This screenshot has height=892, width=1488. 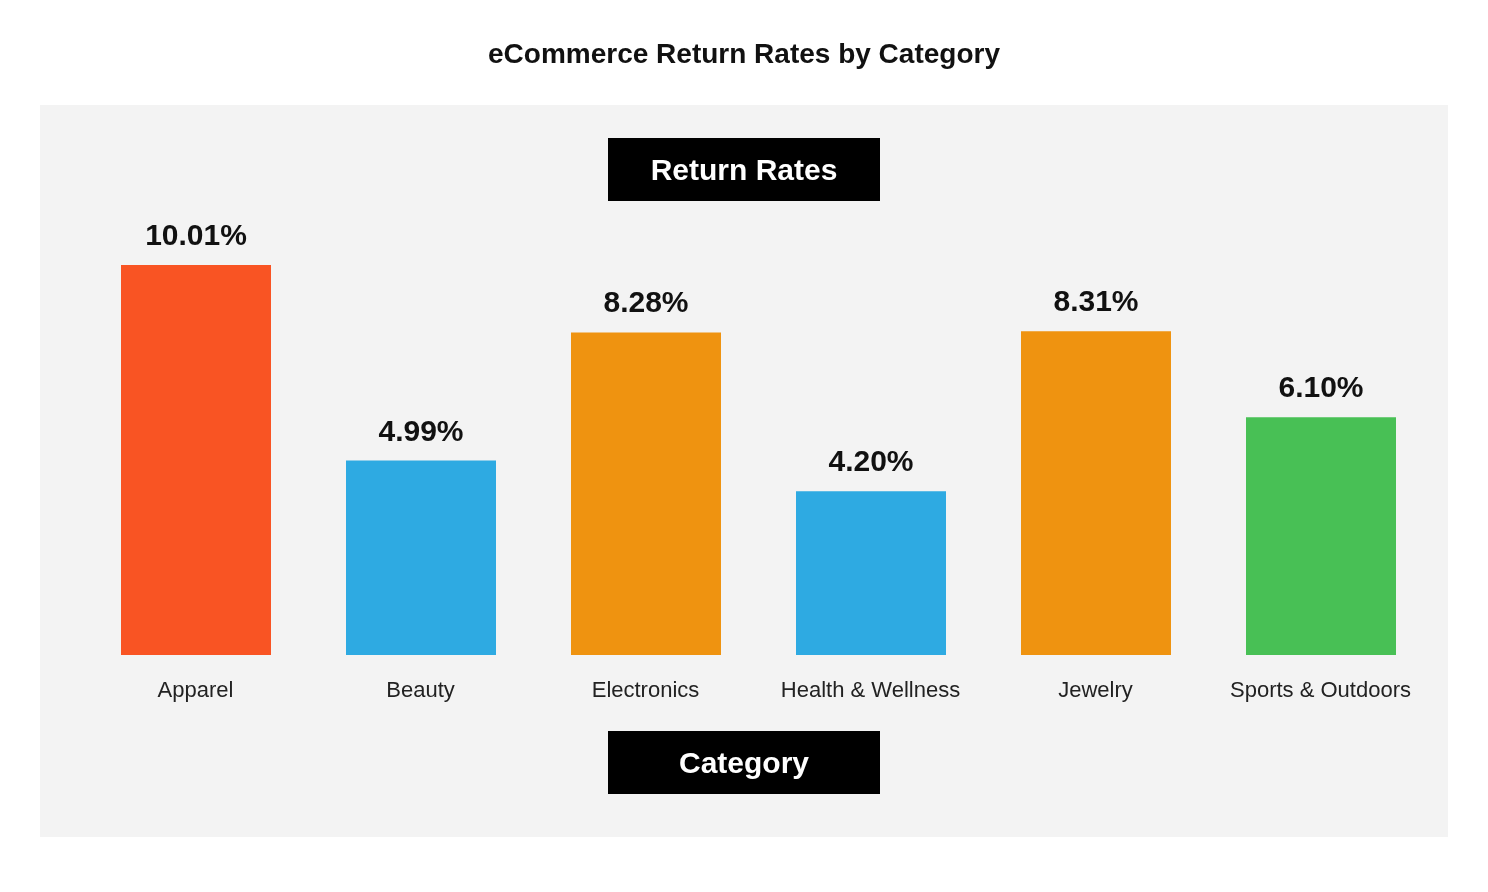 I want to click on x-axis-title: Category, so click(x=744, y=762).